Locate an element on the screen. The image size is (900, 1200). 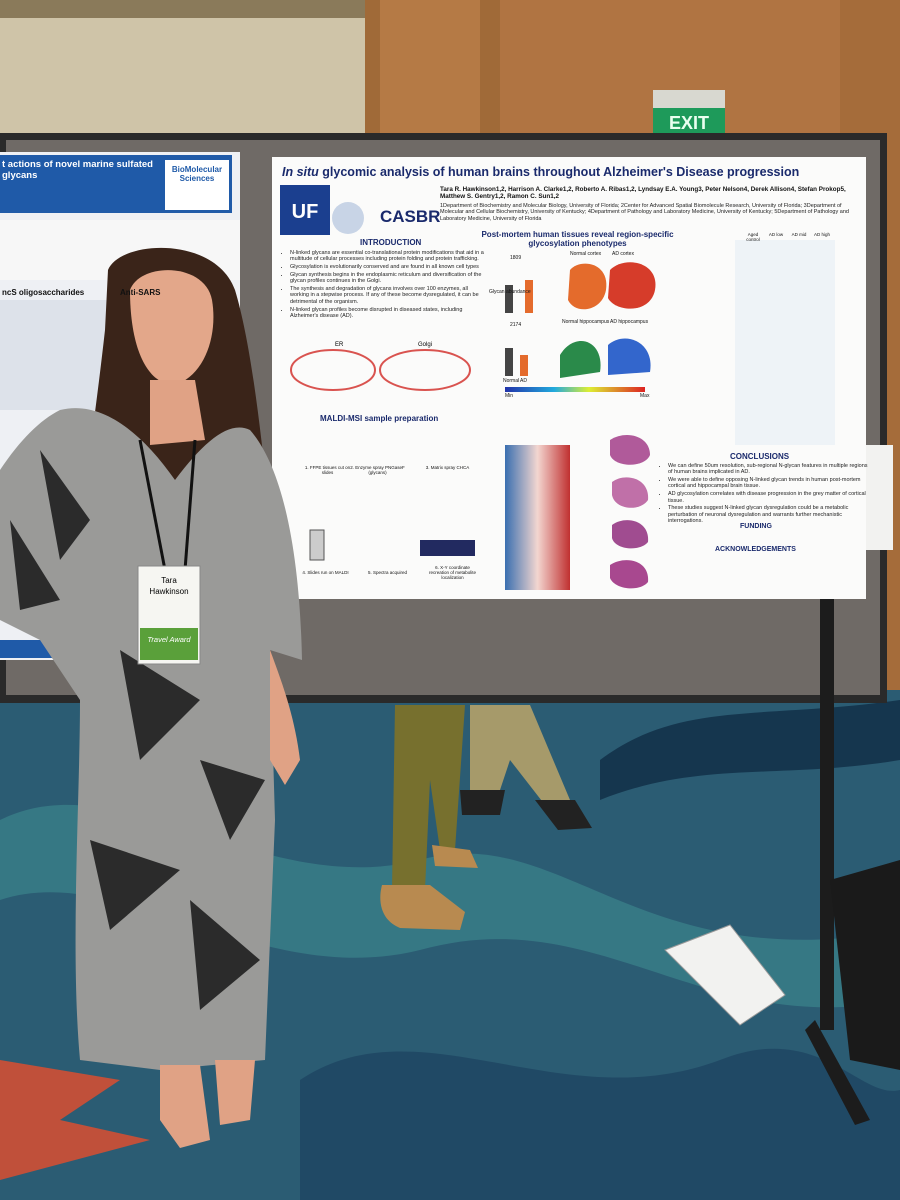
group-label: Aged control is located at coordinates (753, 237).